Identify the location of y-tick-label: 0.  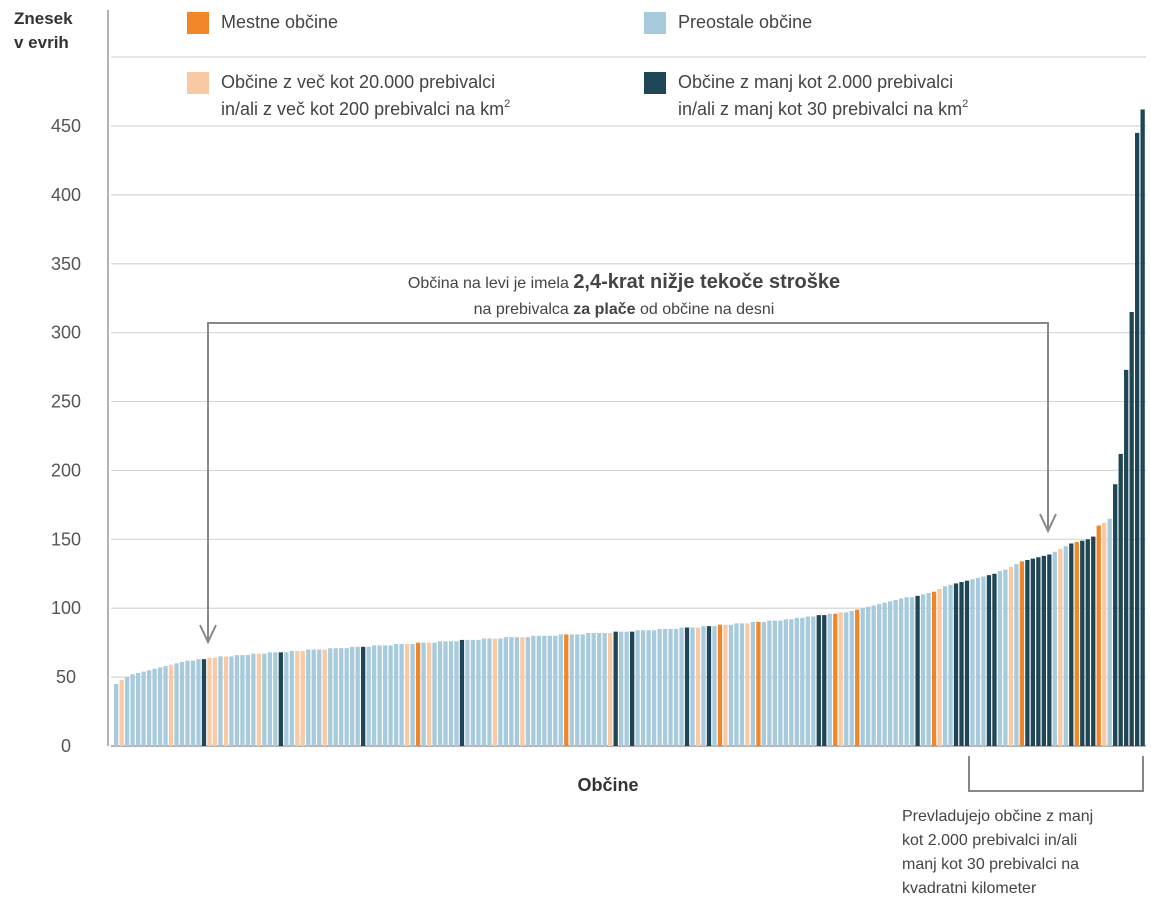
(66, 746).